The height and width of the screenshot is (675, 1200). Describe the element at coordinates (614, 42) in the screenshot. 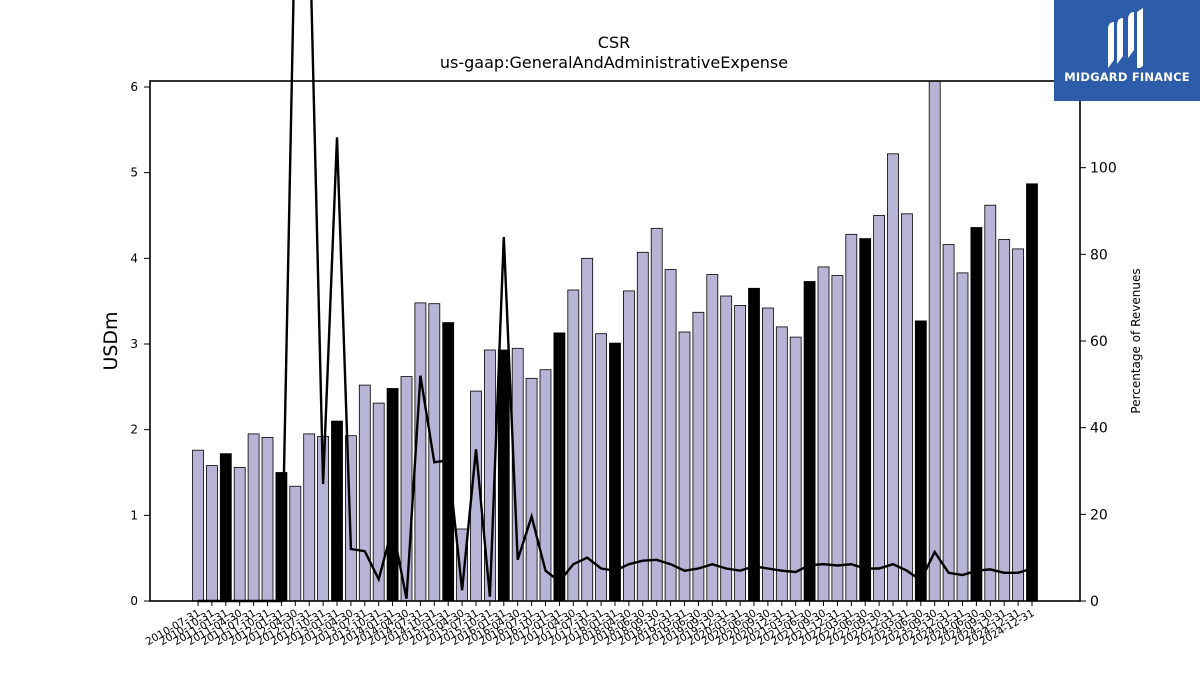

I see `chart-title: CSR` at that location.